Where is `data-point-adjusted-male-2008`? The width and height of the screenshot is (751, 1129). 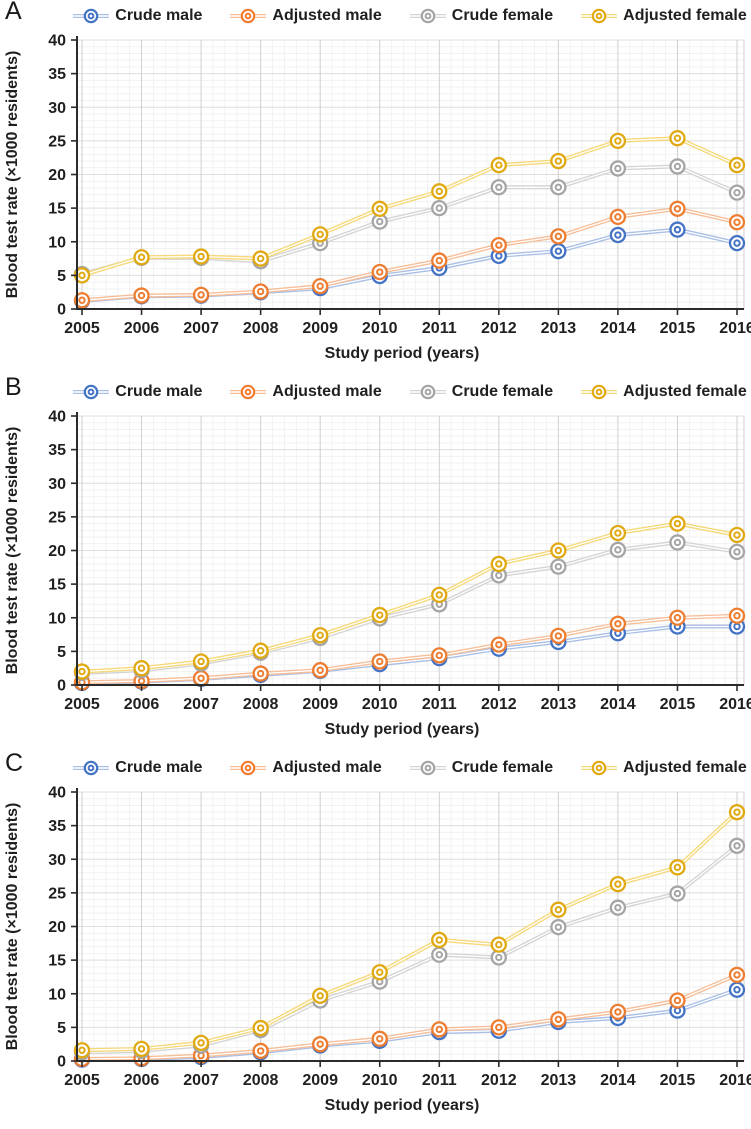 data-point-adjusted-male-2008 is located at coordinates (260, 291).